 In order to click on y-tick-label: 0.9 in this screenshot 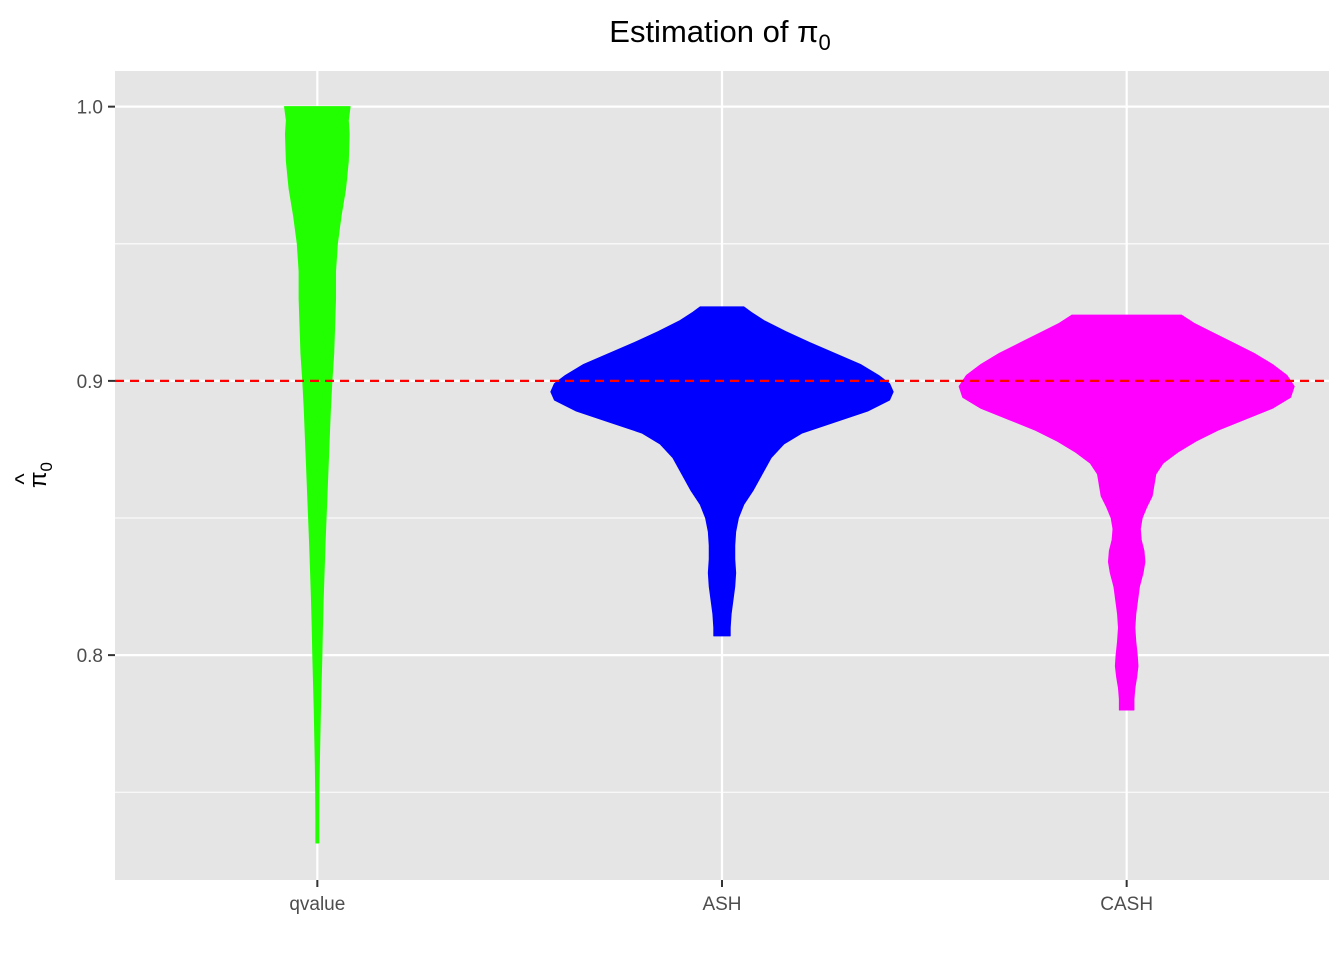, I will do `click(90, 382)`.